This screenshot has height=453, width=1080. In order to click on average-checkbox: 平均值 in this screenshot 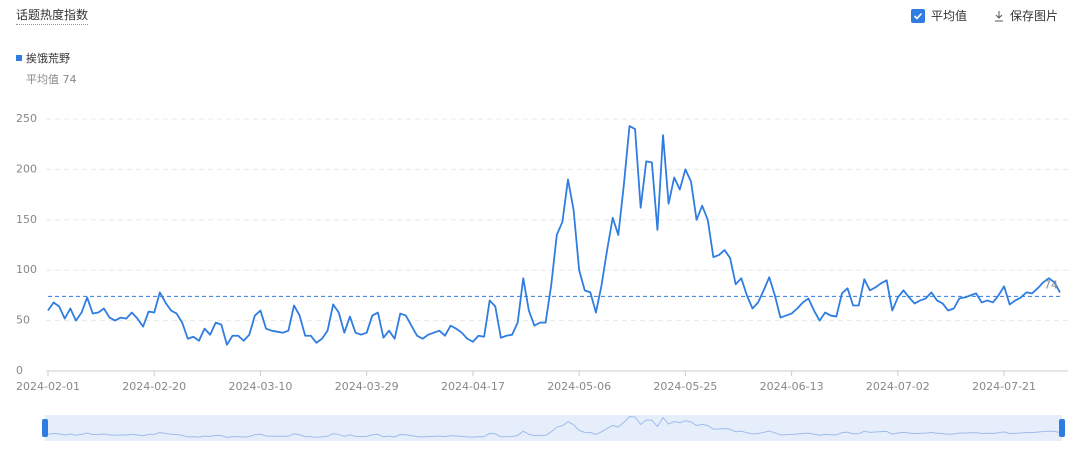, I will do `click(939, 15)`.